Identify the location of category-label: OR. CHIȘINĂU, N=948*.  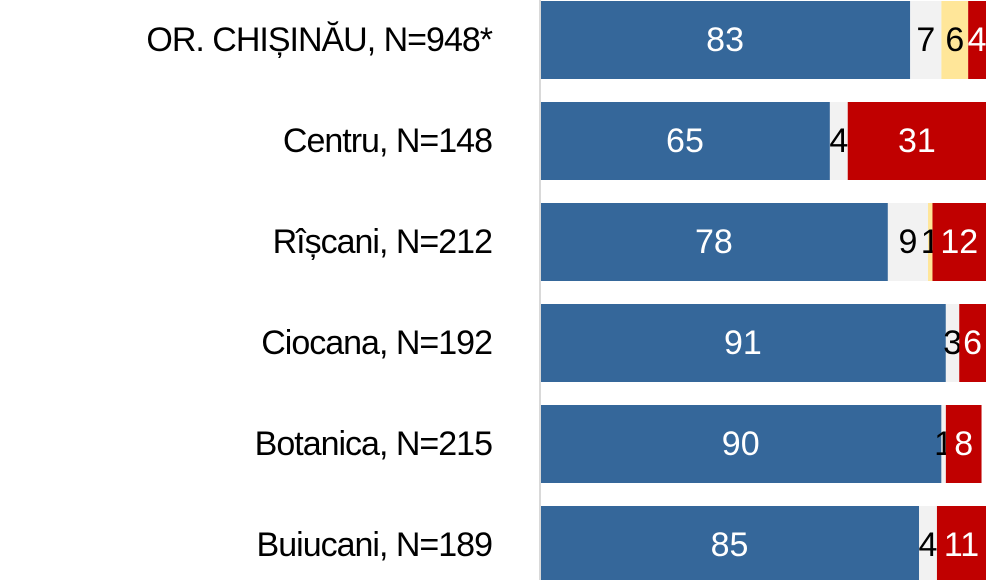
(319, 40).